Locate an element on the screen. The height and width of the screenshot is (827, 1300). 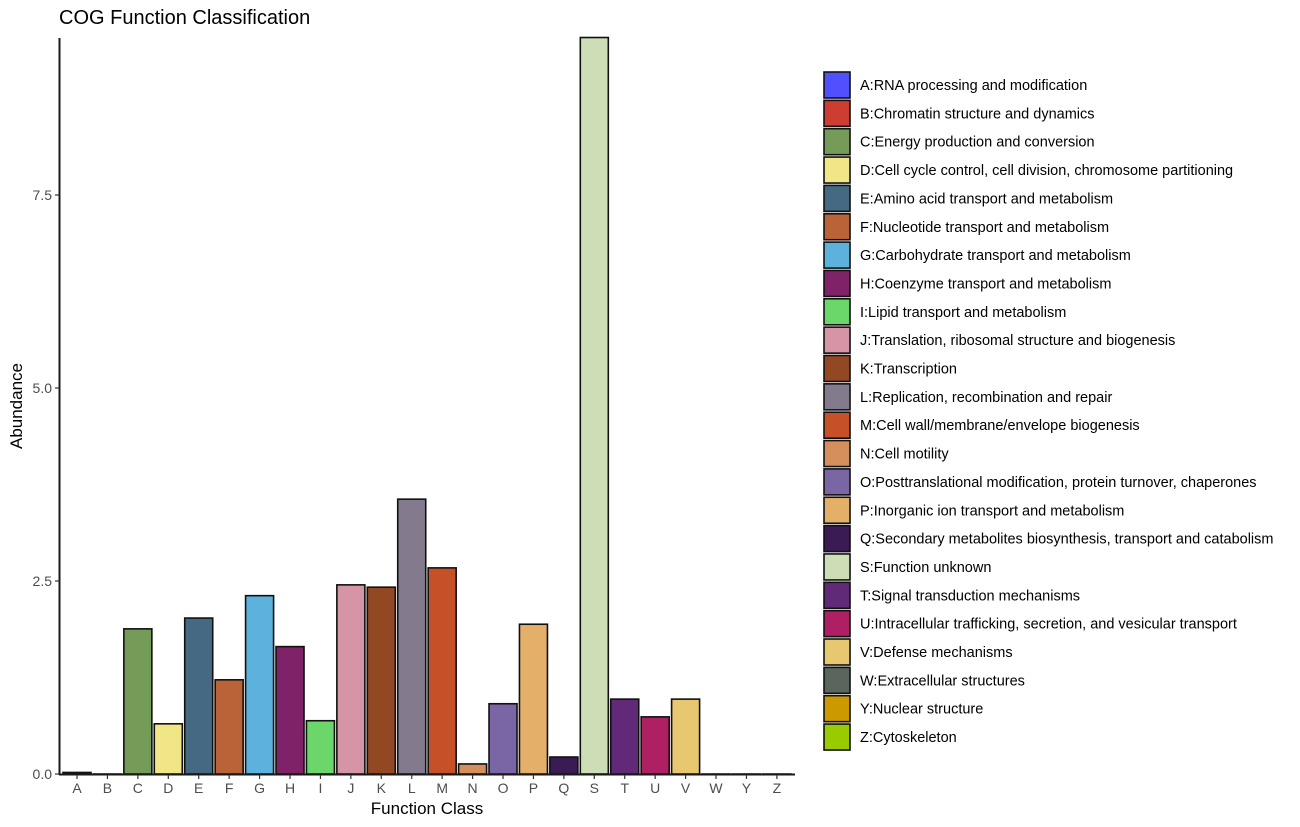
x-axis-title: Function Class is located at coordinates (427, 808).